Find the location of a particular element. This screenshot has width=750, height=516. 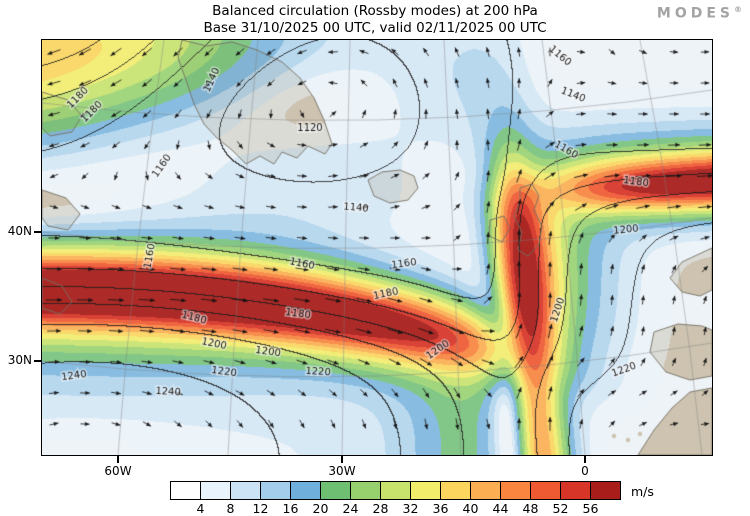

modes-logo: MODES® is located at coordinates (699, 13).